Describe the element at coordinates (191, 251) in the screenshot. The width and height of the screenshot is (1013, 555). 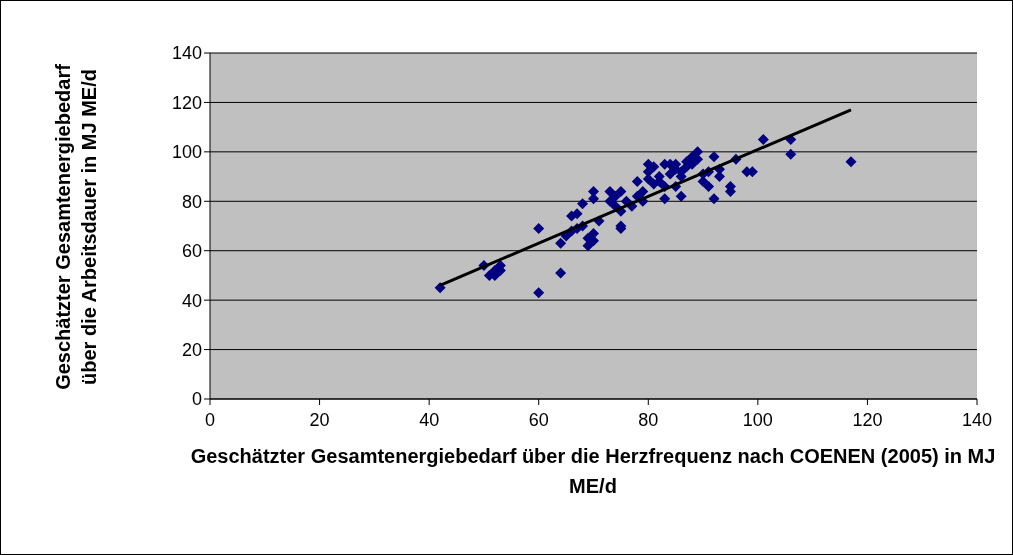
I see `y-tick-label: 60` at that location.